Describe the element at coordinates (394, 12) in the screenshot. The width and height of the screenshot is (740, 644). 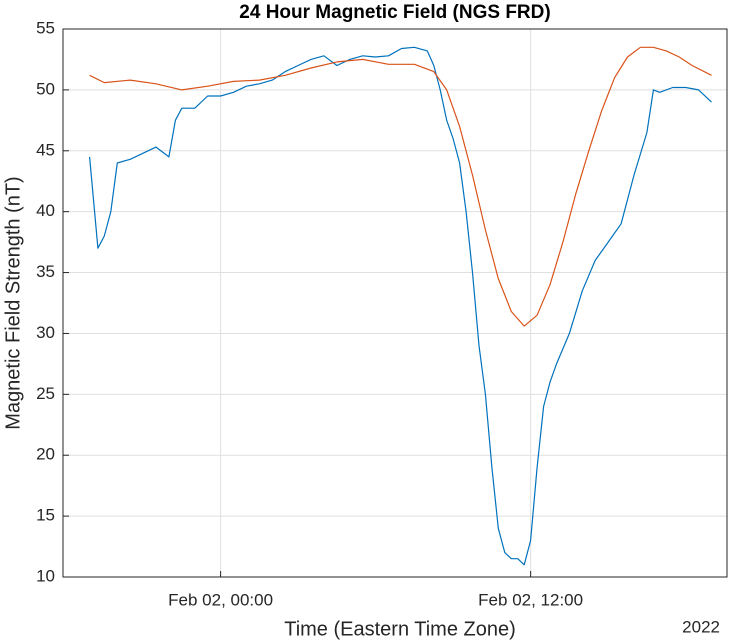
I see `chart-title: 24 Hour Magnetic Field (NGS FRD)` at that location.